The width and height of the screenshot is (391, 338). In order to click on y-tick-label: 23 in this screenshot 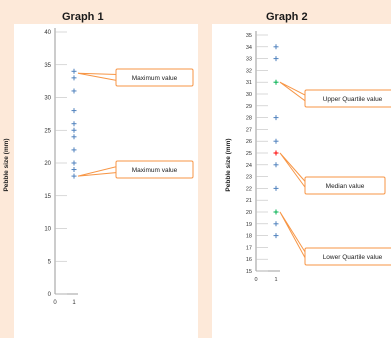, I will do `click(249, 178)`.